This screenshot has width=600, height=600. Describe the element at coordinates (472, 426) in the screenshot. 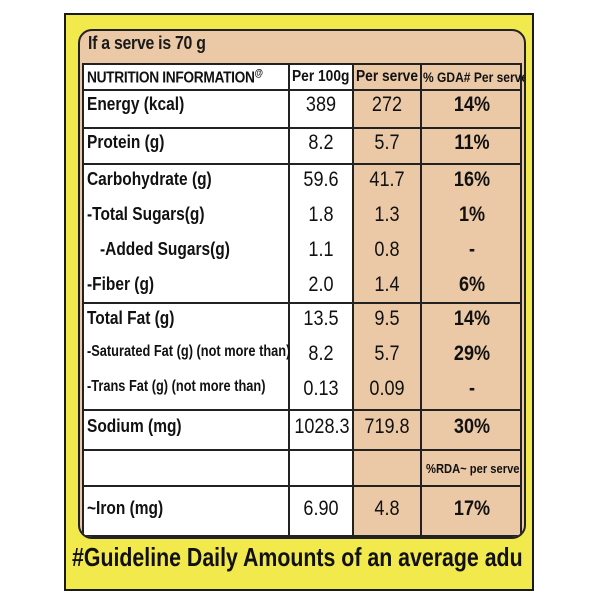

I see `value-gda-percent: 30%` at that location.